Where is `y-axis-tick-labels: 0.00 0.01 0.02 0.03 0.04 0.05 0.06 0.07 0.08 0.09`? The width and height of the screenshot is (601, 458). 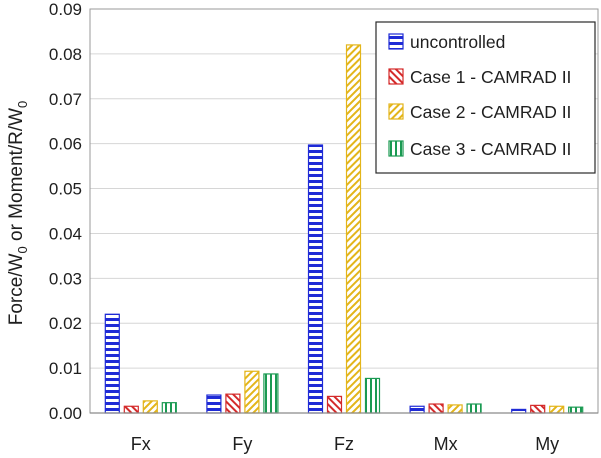 y-axis-tick-labels: 0.00 0.01 0.02 0.03 0.04 0.05 0.06 0.07 0.08 0.09 is located at coordinates (65, 211).